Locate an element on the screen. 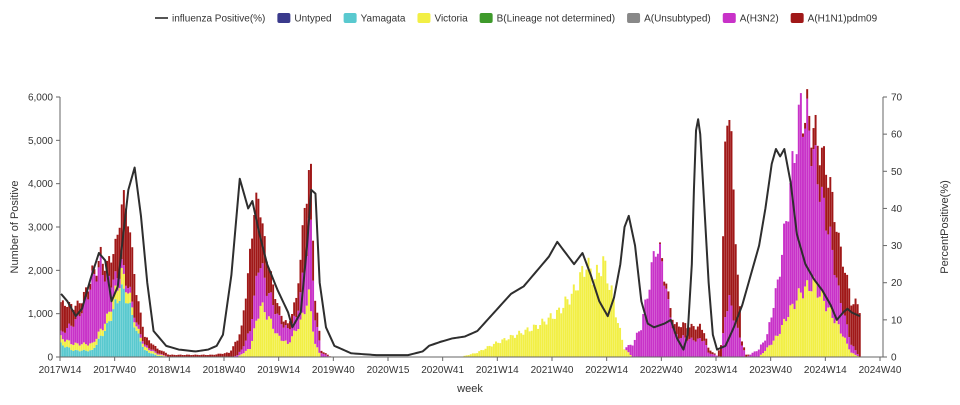  legend-item: influenza Positive(%) is located at coordinates (210, 19).